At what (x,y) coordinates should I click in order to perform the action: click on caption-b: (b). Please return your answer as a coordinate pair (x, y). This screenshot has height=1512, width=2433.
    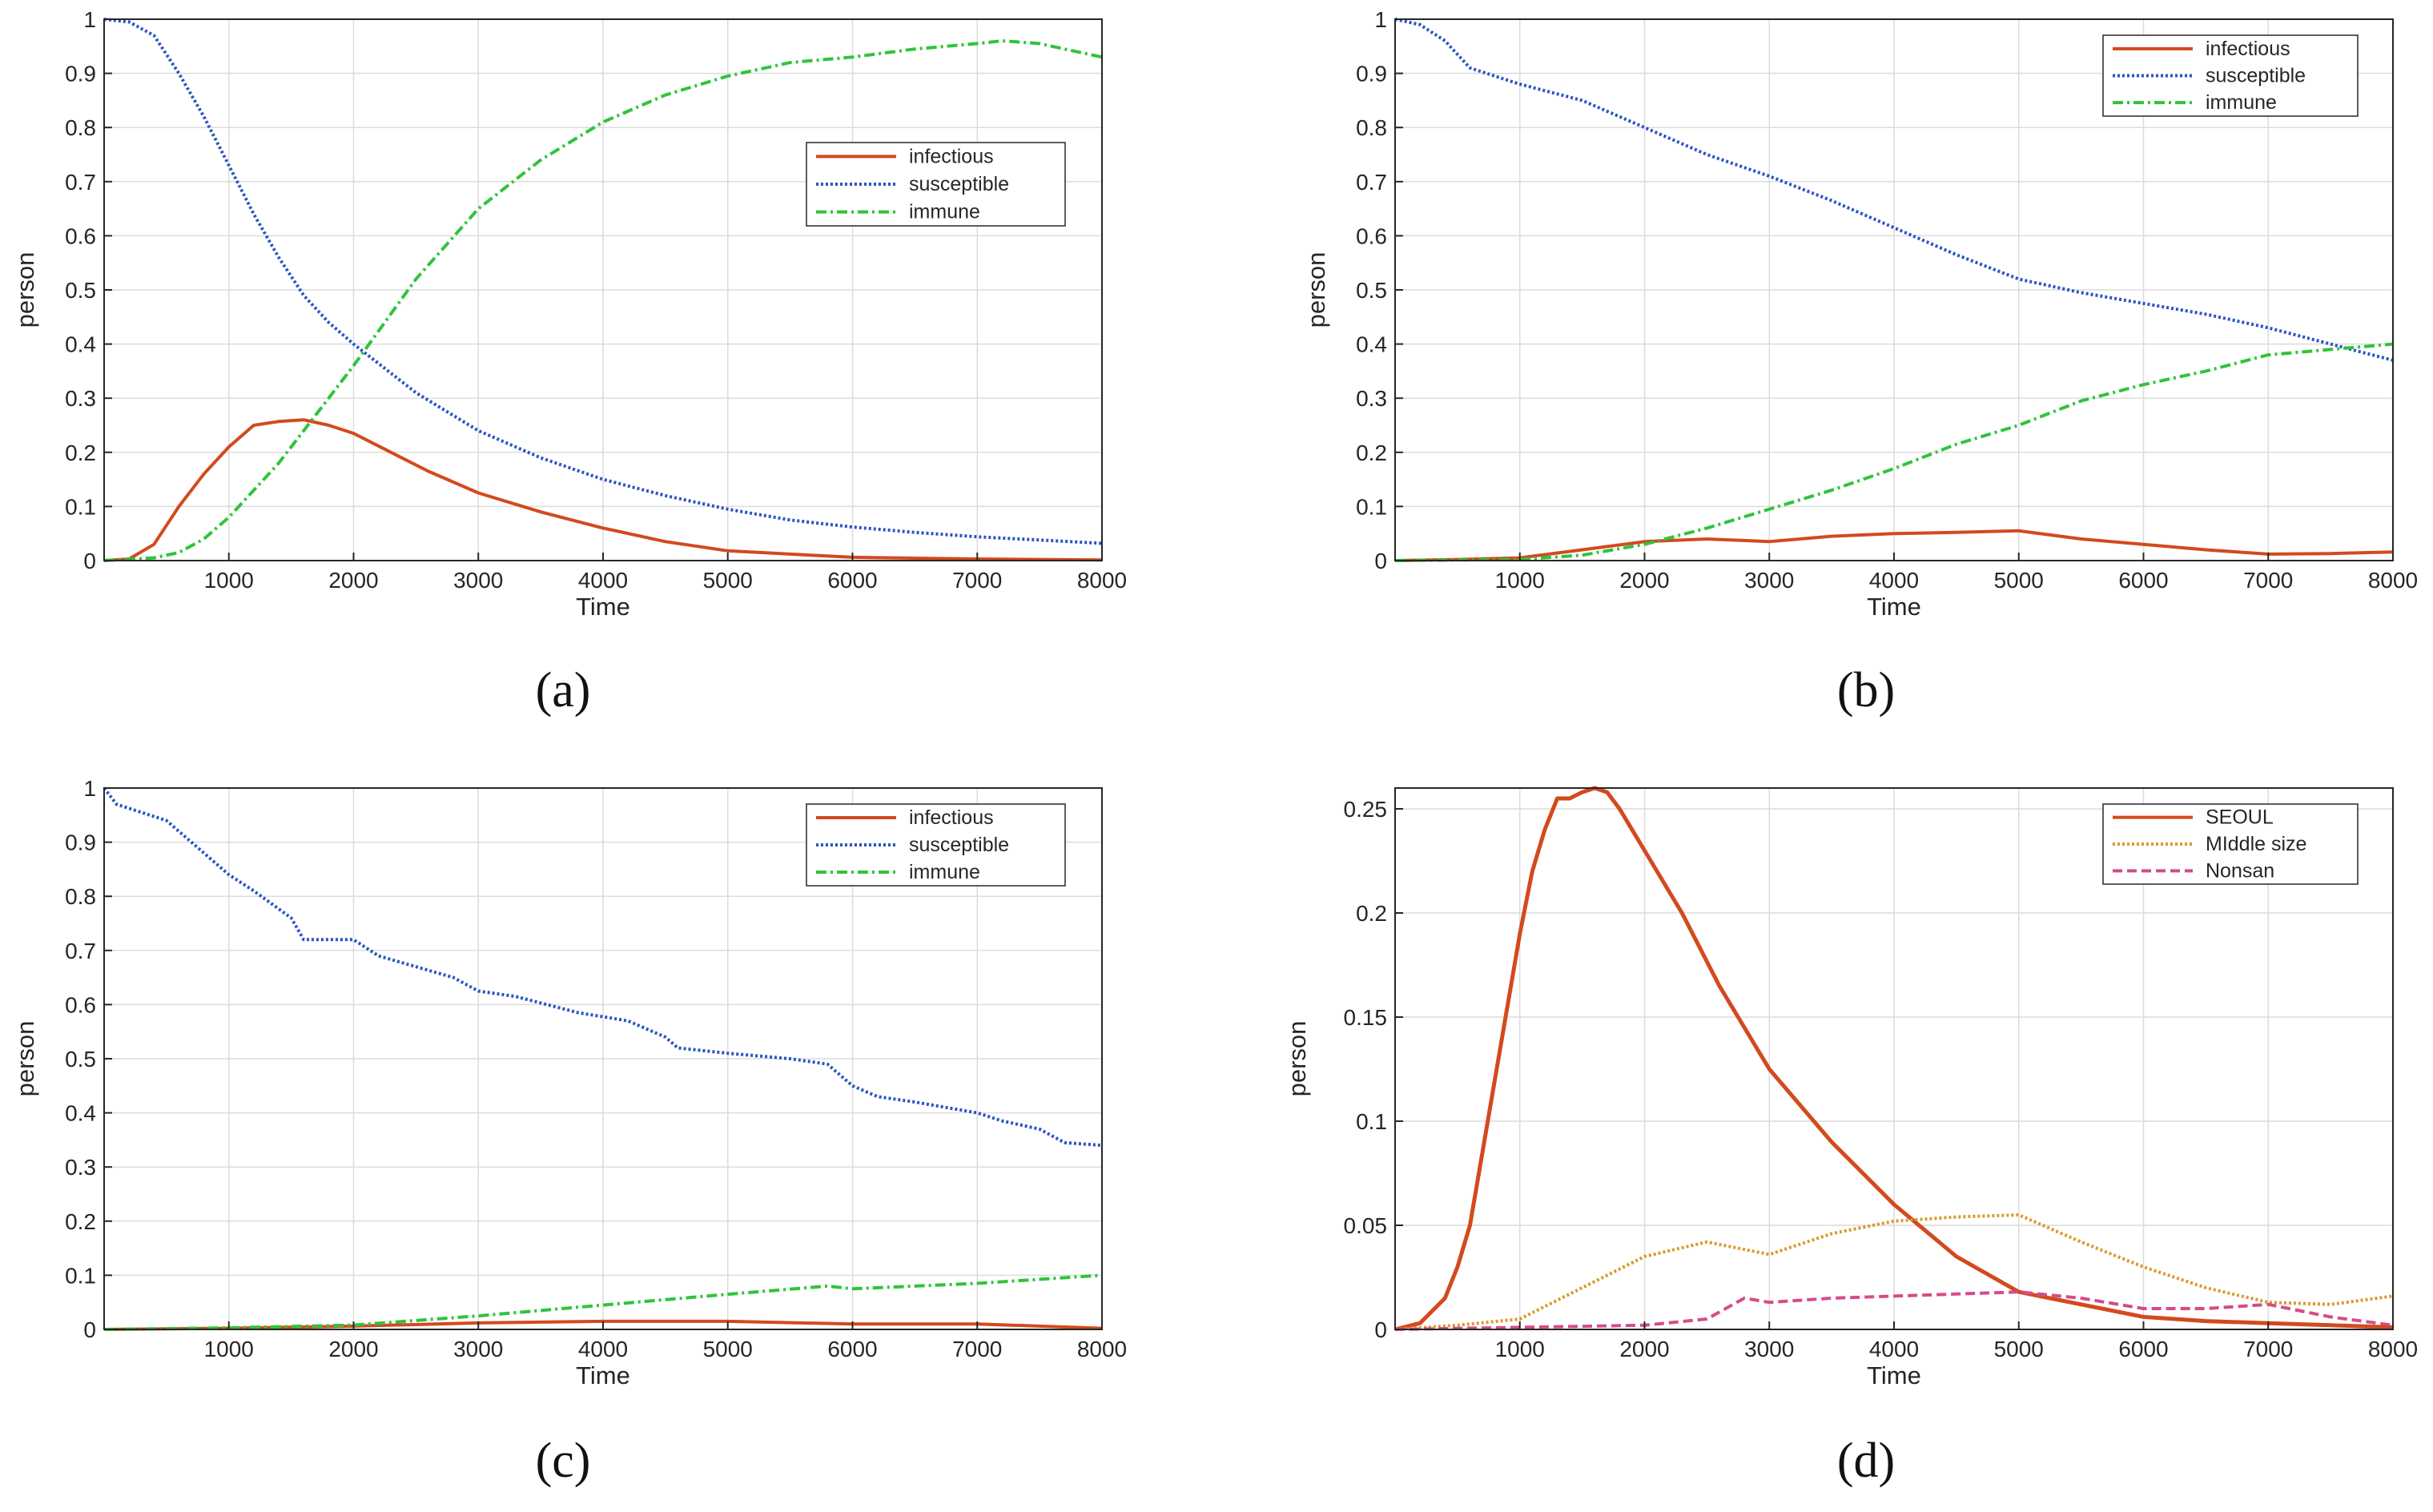
    Looking at the image, I should click on (1866, 690).